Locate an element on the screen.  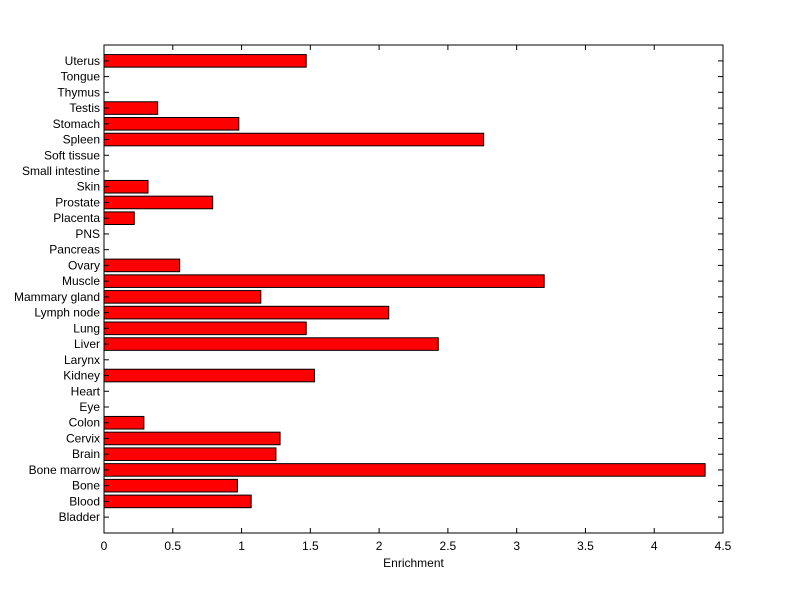
bar-muscle is located at coordinates (324, 281).